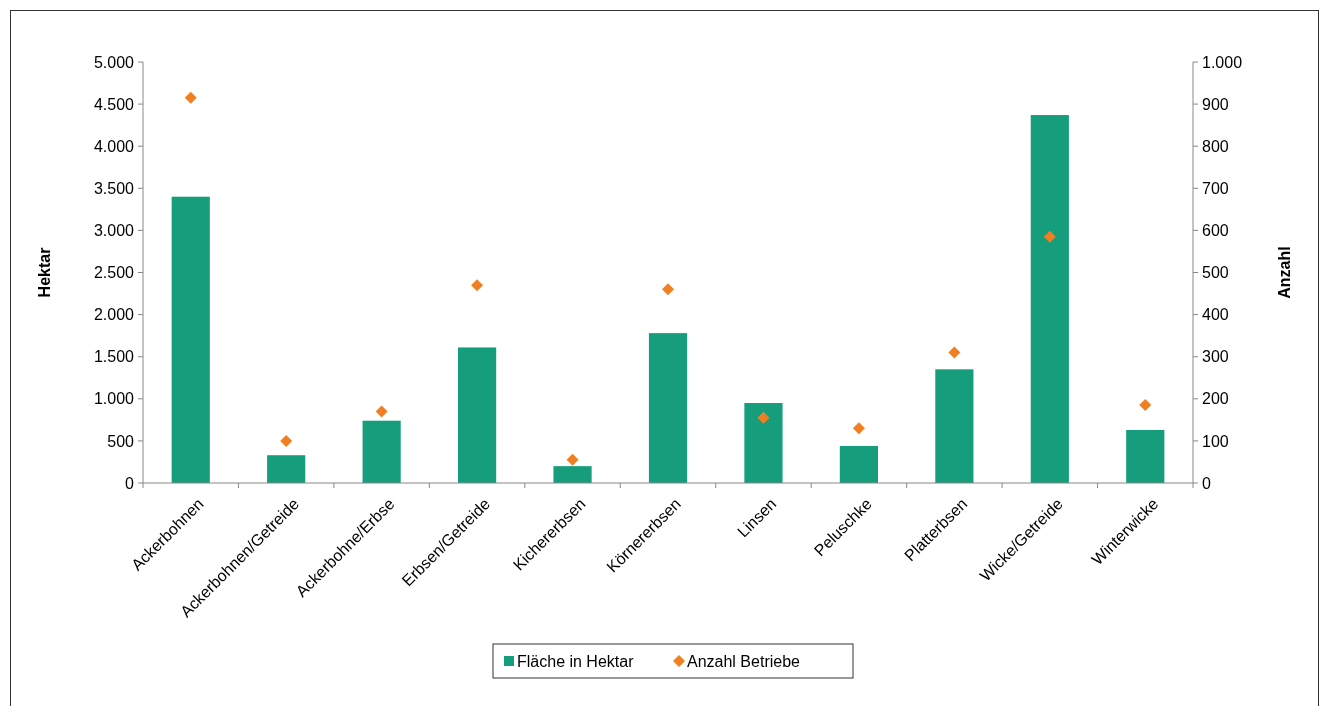 This screenshot has width=1319, height=706. Describe the element at coordinates (576, 661) in the screenshot. I see `legend-label: Fläche in Hektar` at that location.